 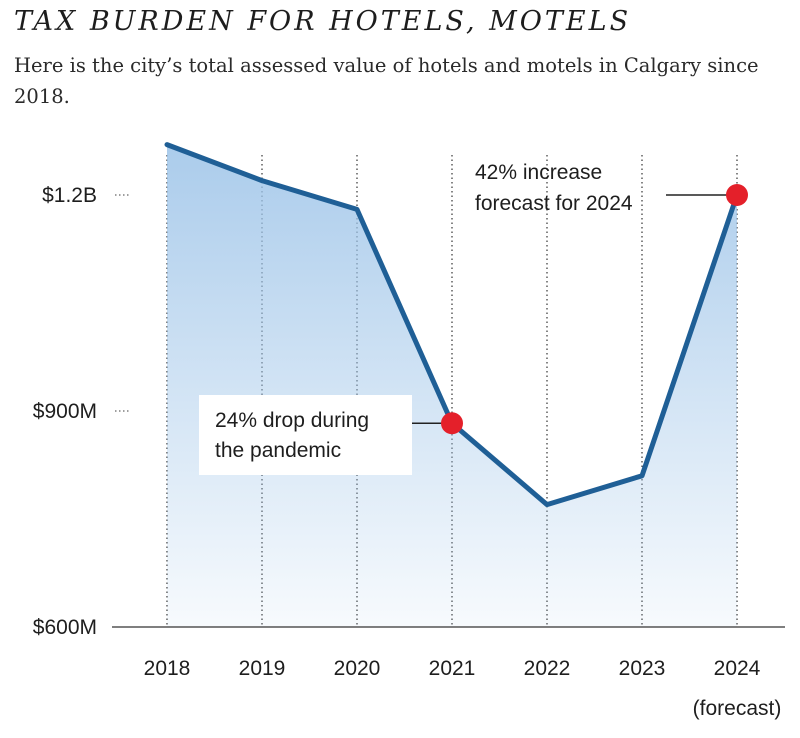 What do you see at coordinates (737, 195) in the screenshot?
I see `marker-2024` at bounding box center [737, 195].